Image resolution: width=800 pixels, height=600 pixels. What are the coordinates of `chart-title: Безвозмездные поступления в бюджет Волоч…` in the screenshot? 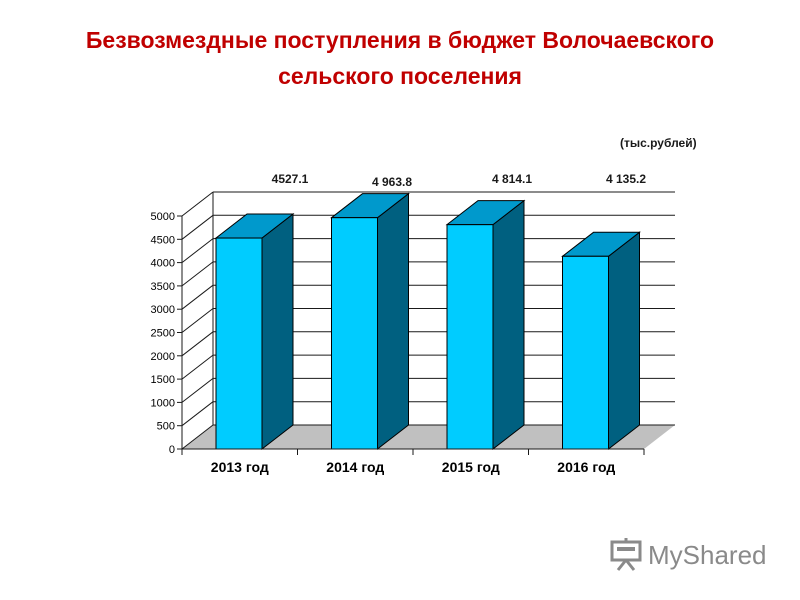 It's located at (400, 58).